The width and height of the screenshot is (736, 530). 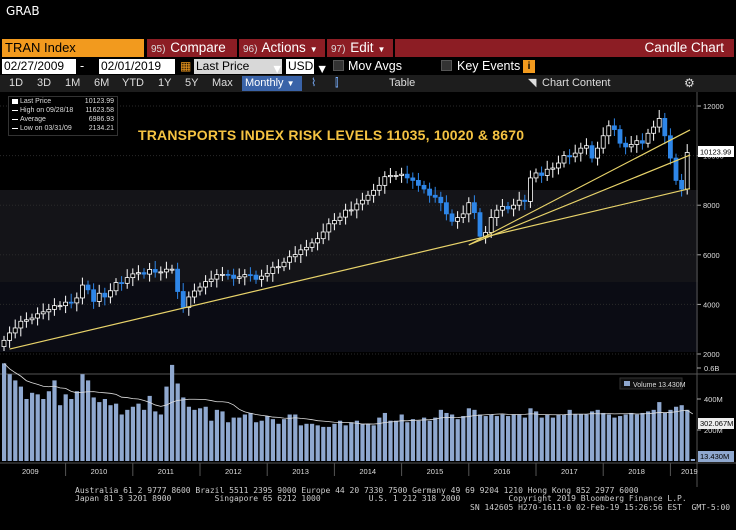 I want to click on period-1y: 1Y, so click(x=165, y=83).